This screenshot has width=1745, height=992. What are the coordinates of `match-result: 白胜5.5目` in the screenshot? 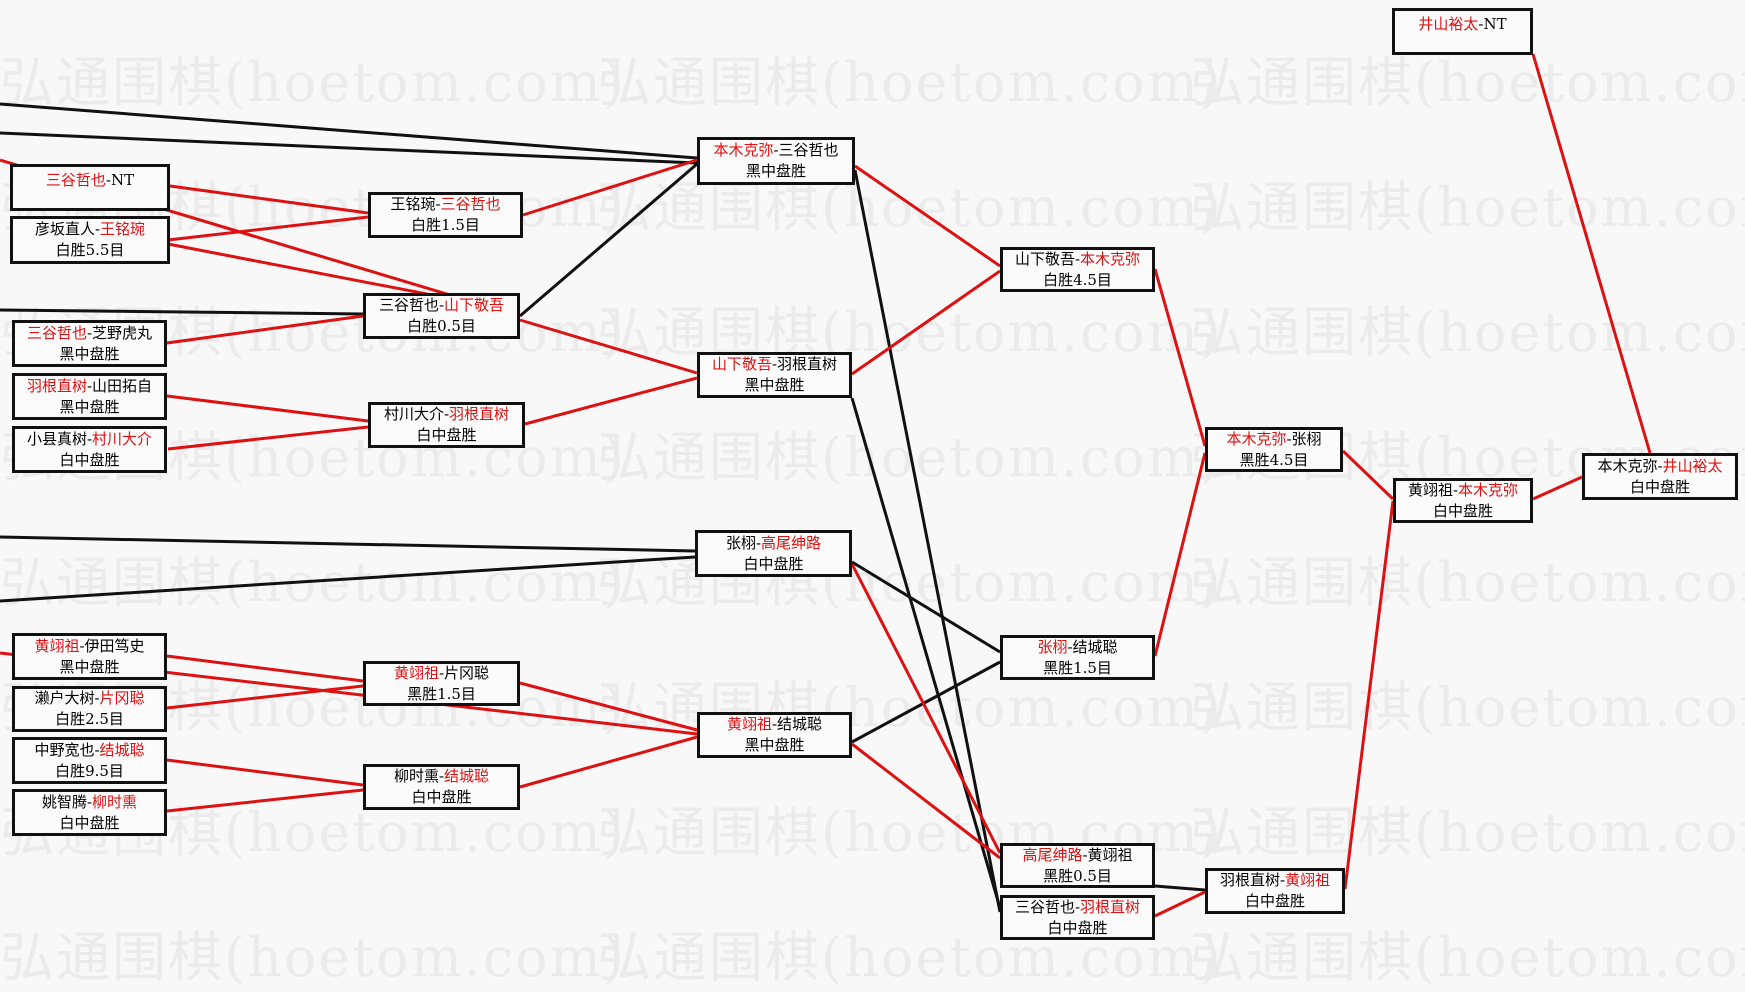 It's located at (90, 250).